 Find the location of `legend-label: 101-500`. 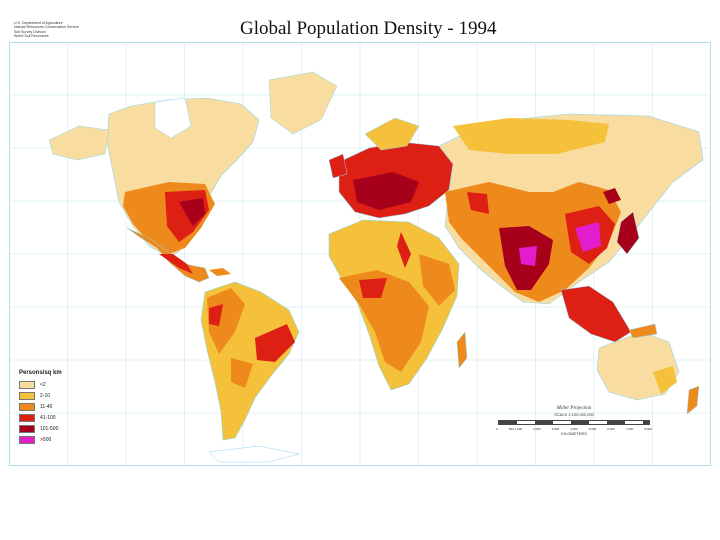

legend-label: 101-500 is located at coordinates (49, 428).